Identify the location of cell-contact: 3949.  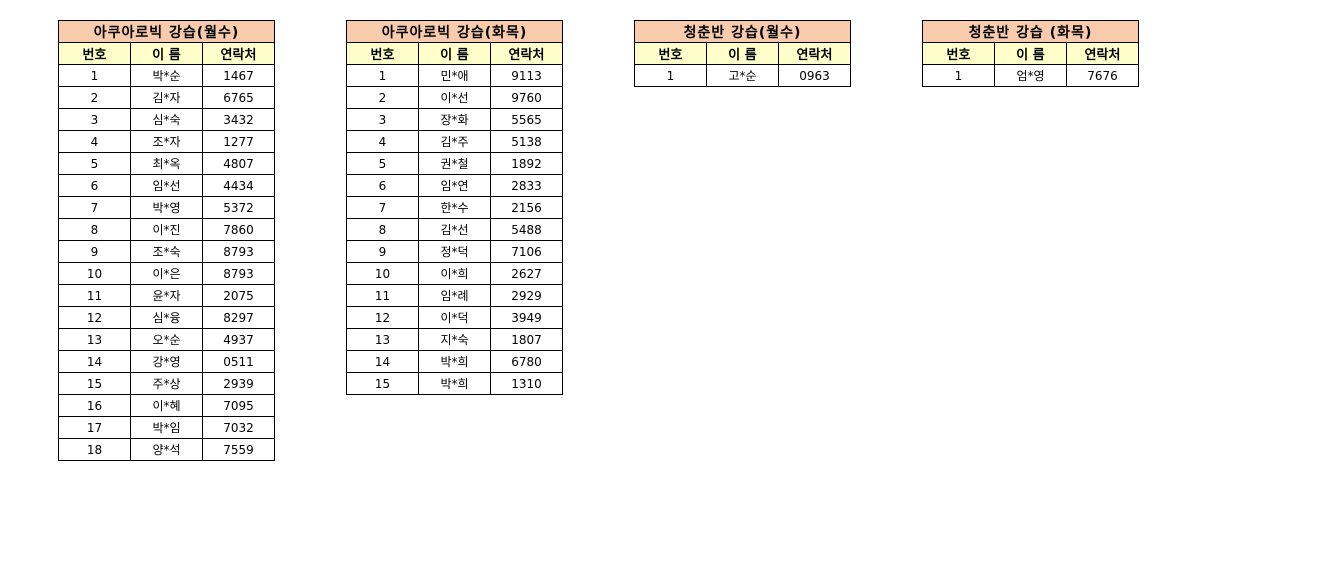
(526, 317).